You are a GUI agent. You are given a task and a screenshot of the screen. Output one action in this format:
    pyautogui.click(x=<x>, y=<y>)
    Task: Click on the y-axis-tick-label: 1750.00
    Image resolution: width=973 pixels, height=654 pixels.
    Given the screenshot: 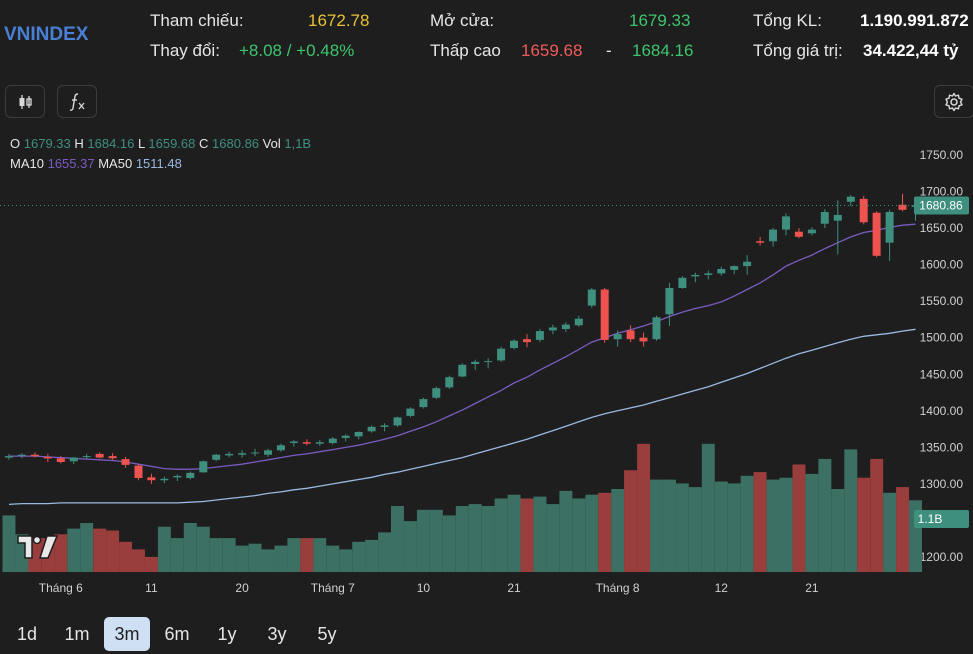 What is the action you would take?
    pyautogui.click(x=942, y=155)
    